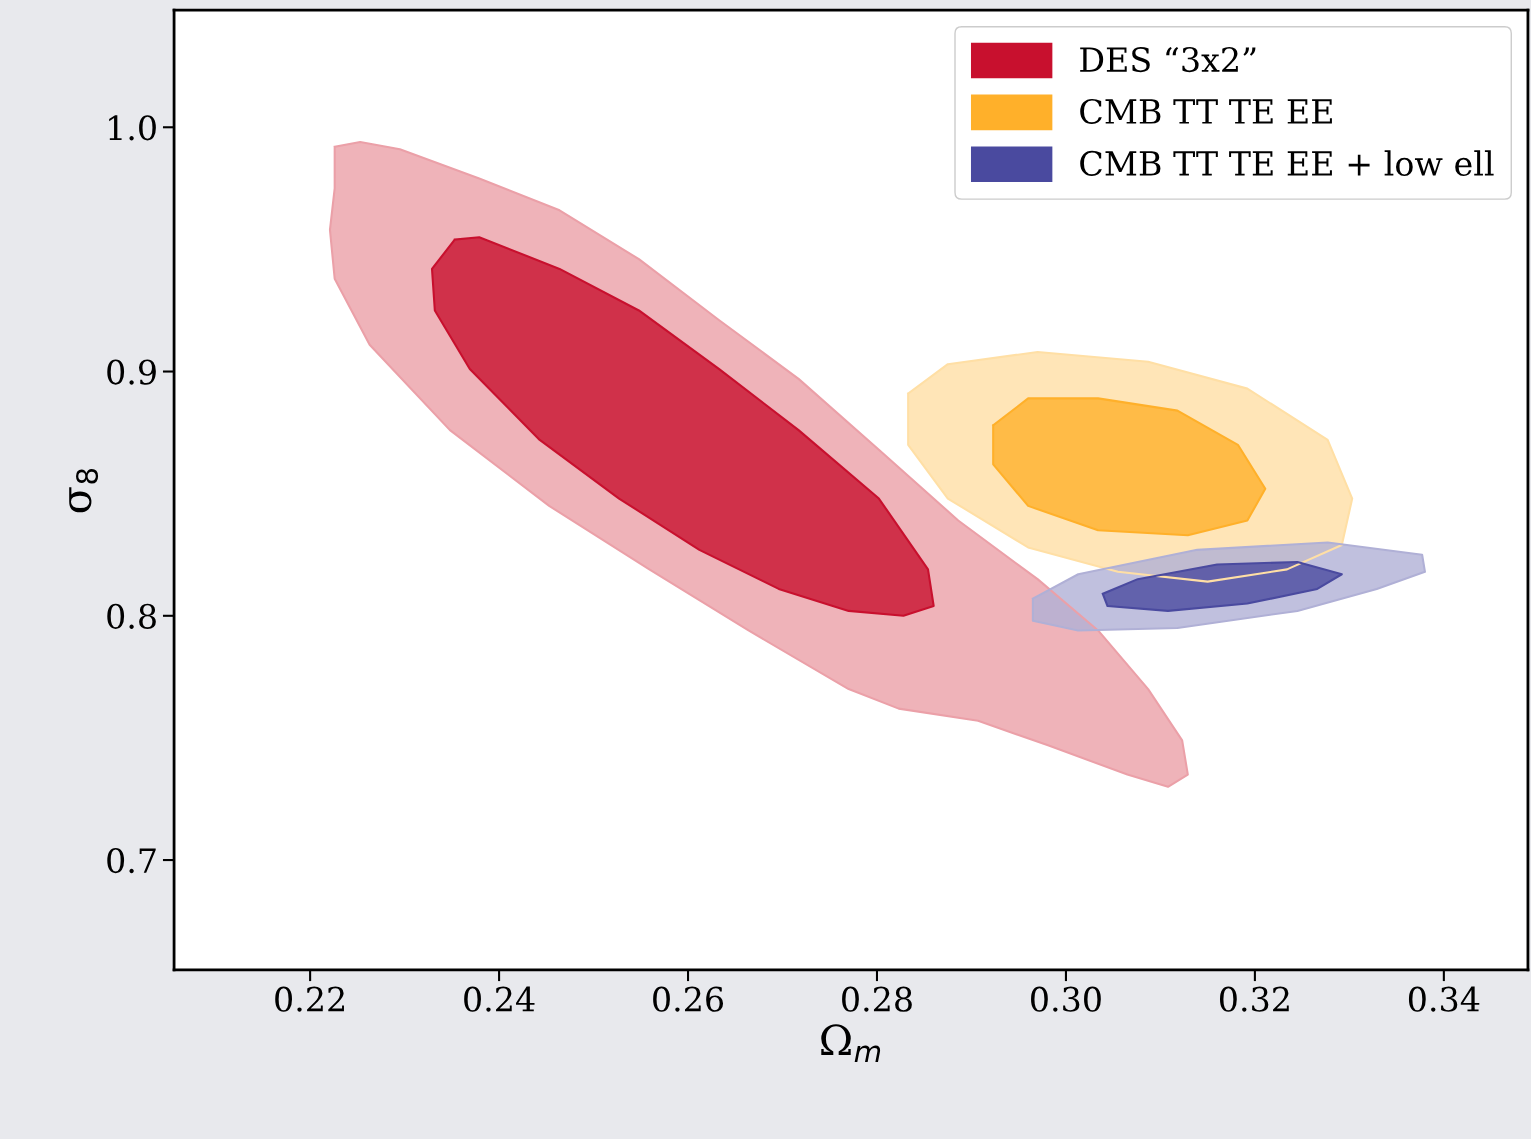  What do you see at coordinates (84, 490) in the screenshot?
I see `y-axis-title: σ$_{8}$` at bounding box center [84, 490].